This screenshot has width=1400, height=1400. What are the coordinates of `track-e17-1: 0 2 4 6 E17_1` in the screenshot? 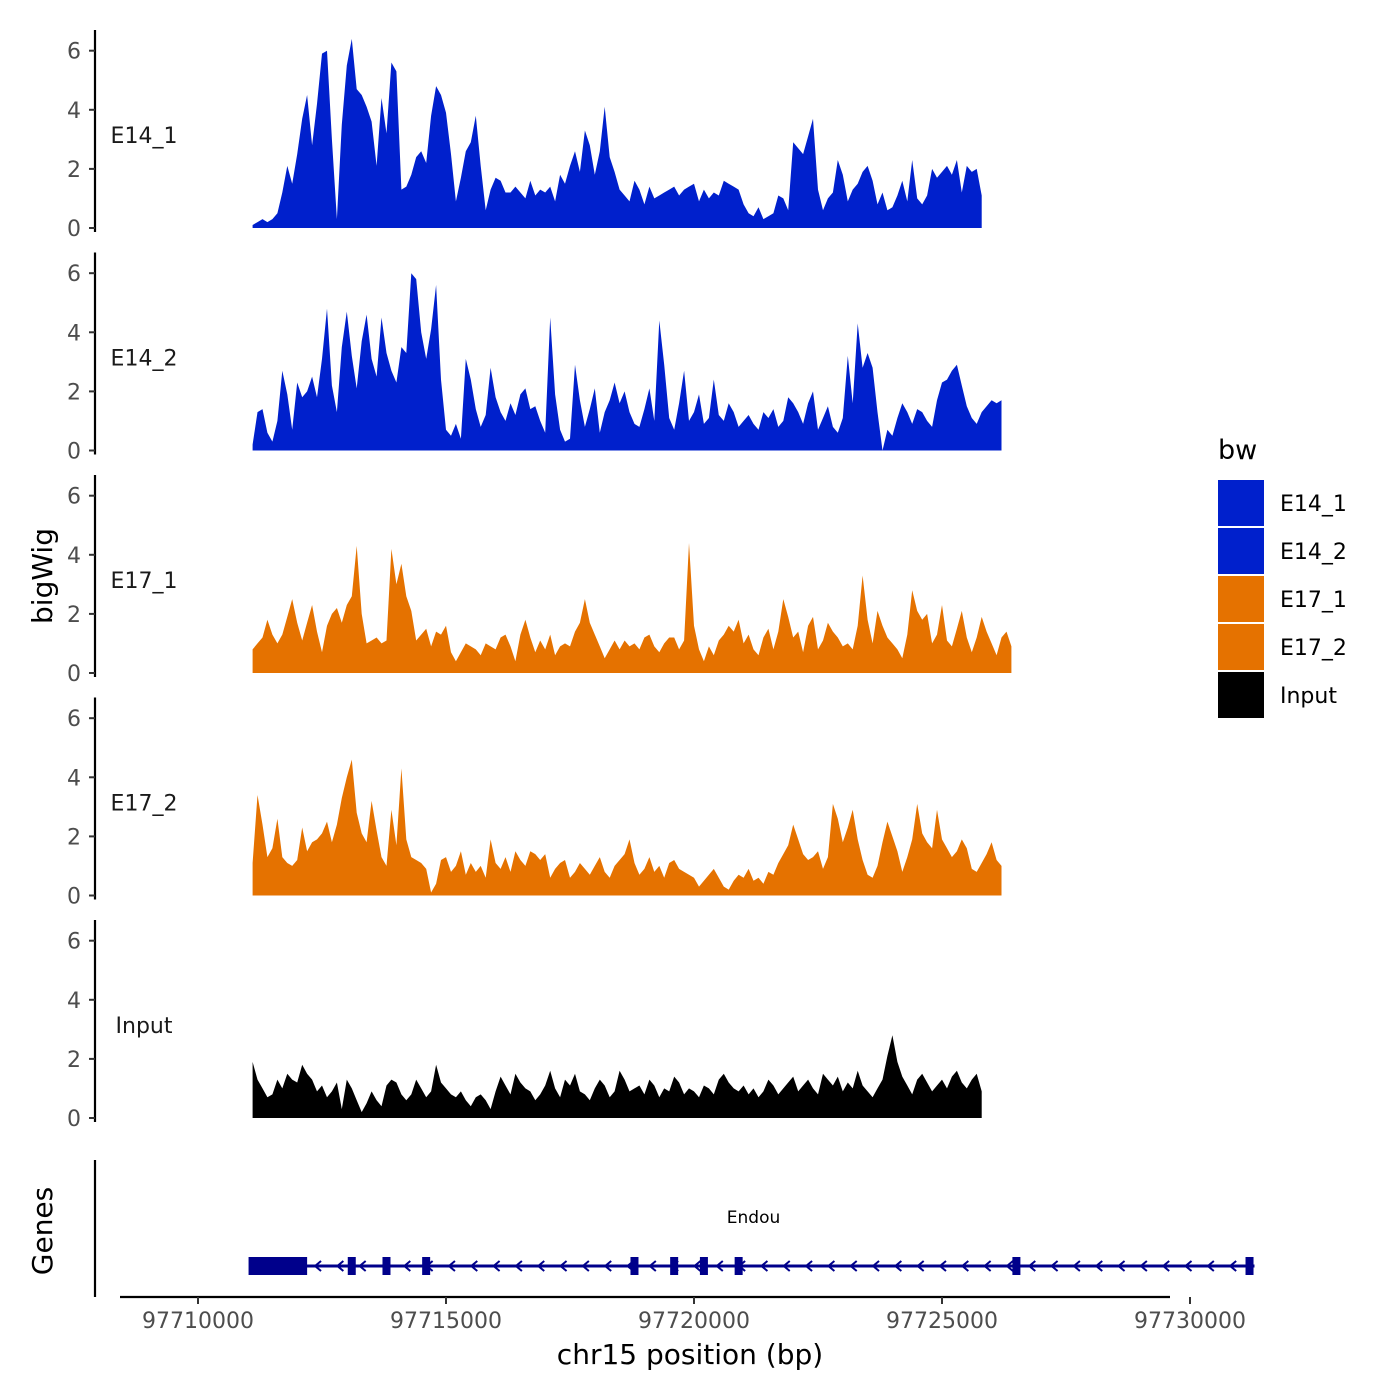 It's located at (539, 581).